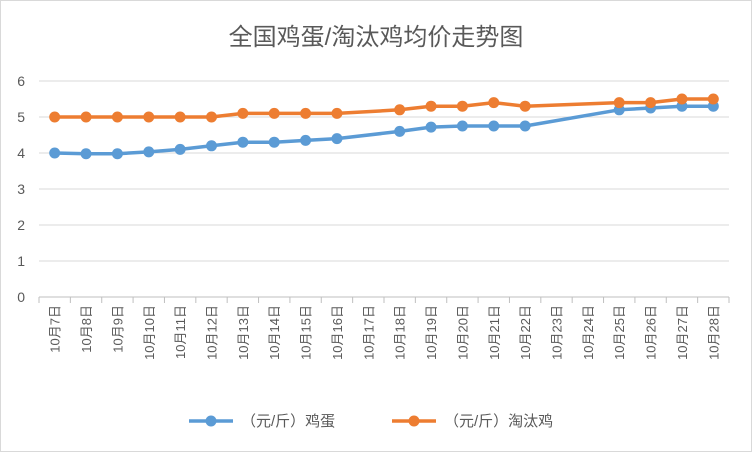  What do you see at coordinates (21, 153) in the screenshot?
I see `y-tick-label: 4` at bounding box center [21, 153].